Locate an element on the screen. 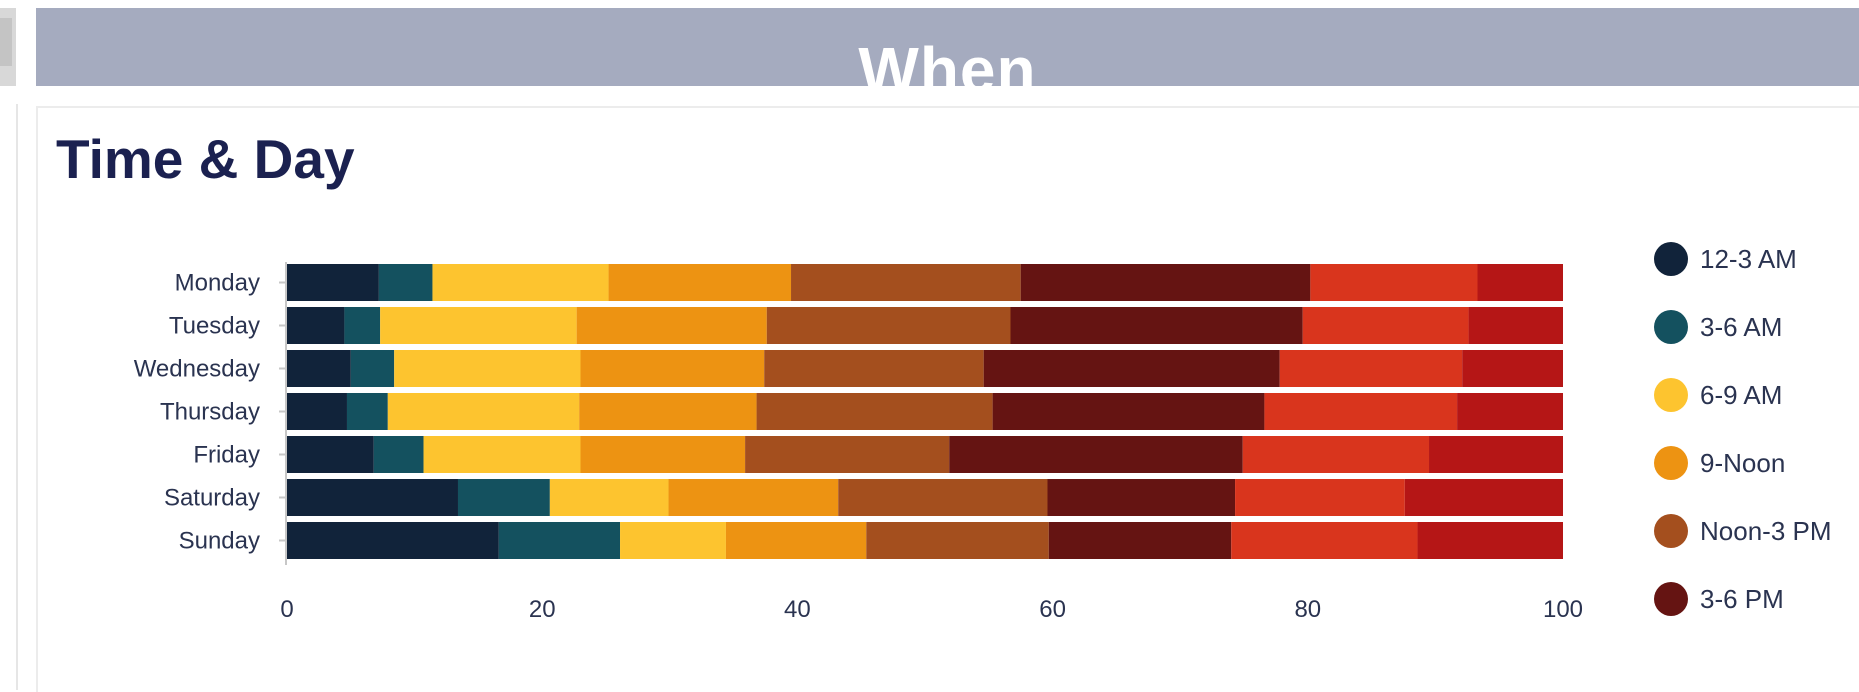  legend-label: 3-6 AM is located at coordinates (1741, 327).